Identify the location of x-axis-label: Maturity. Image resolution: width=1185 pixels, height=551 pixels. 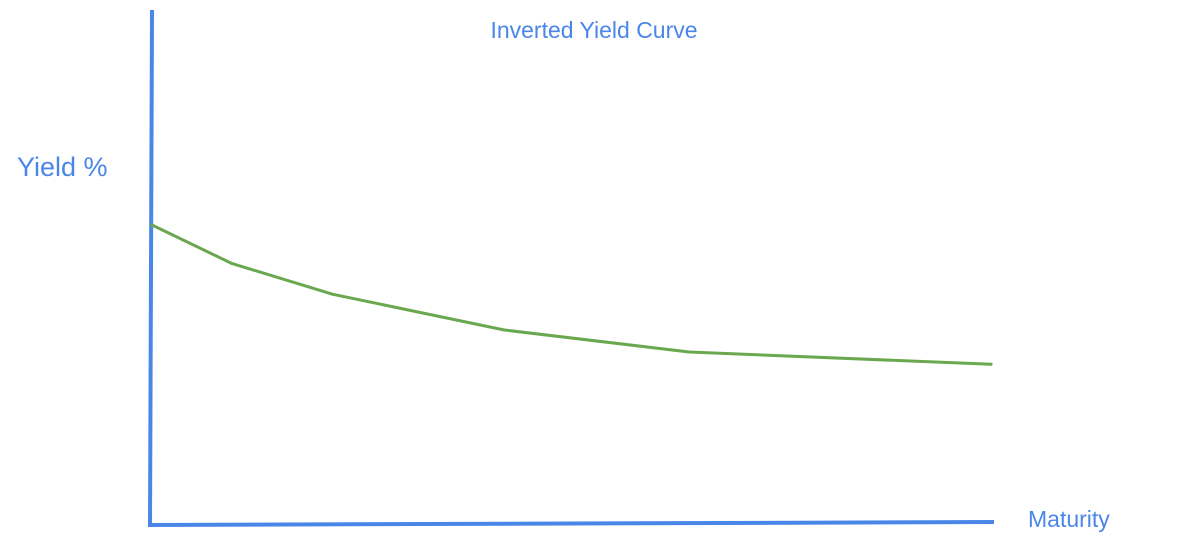
(1069, 519).